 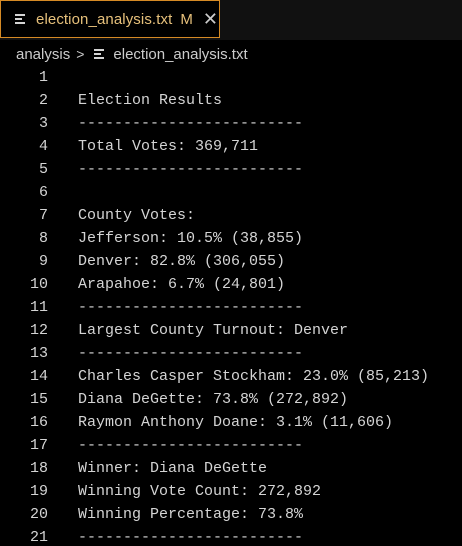 I want to click on line-number: 13, so click(x=38, y=353).